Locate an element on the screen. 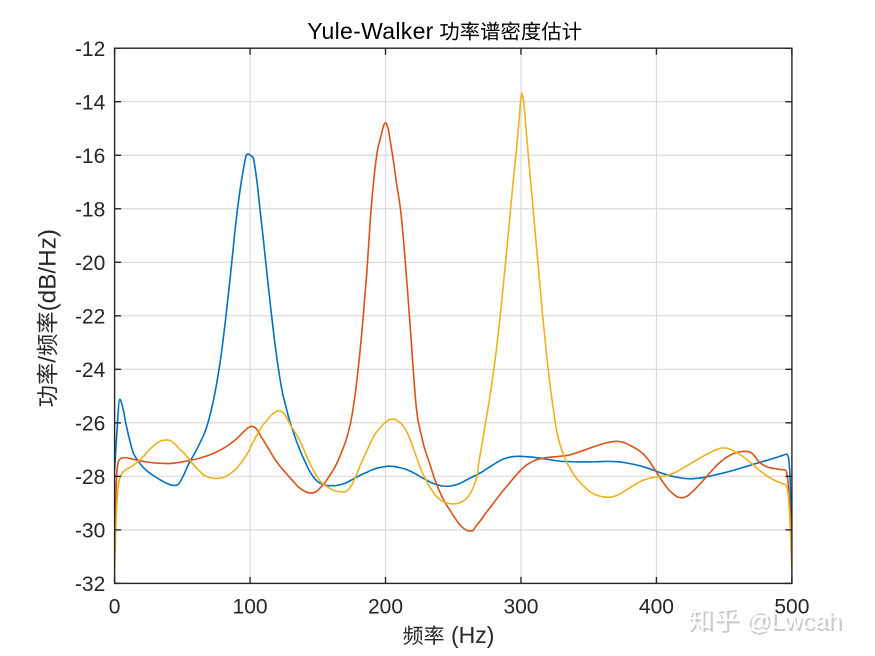 The height and width of the screenshot is (656, 875). y-tick-label: -18 is located at coordinates (90, 209).